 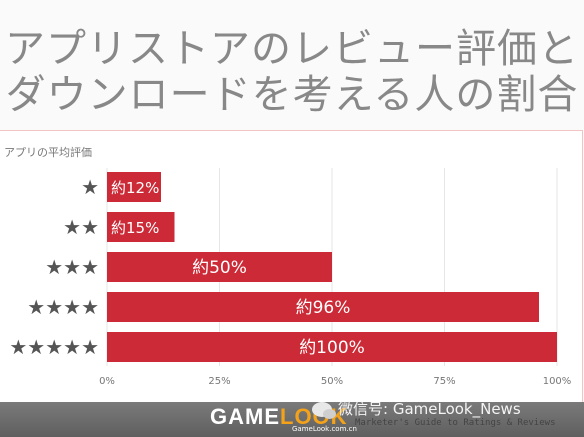 I want to click on category-label: ★★★★, so click(x=63, y=307).